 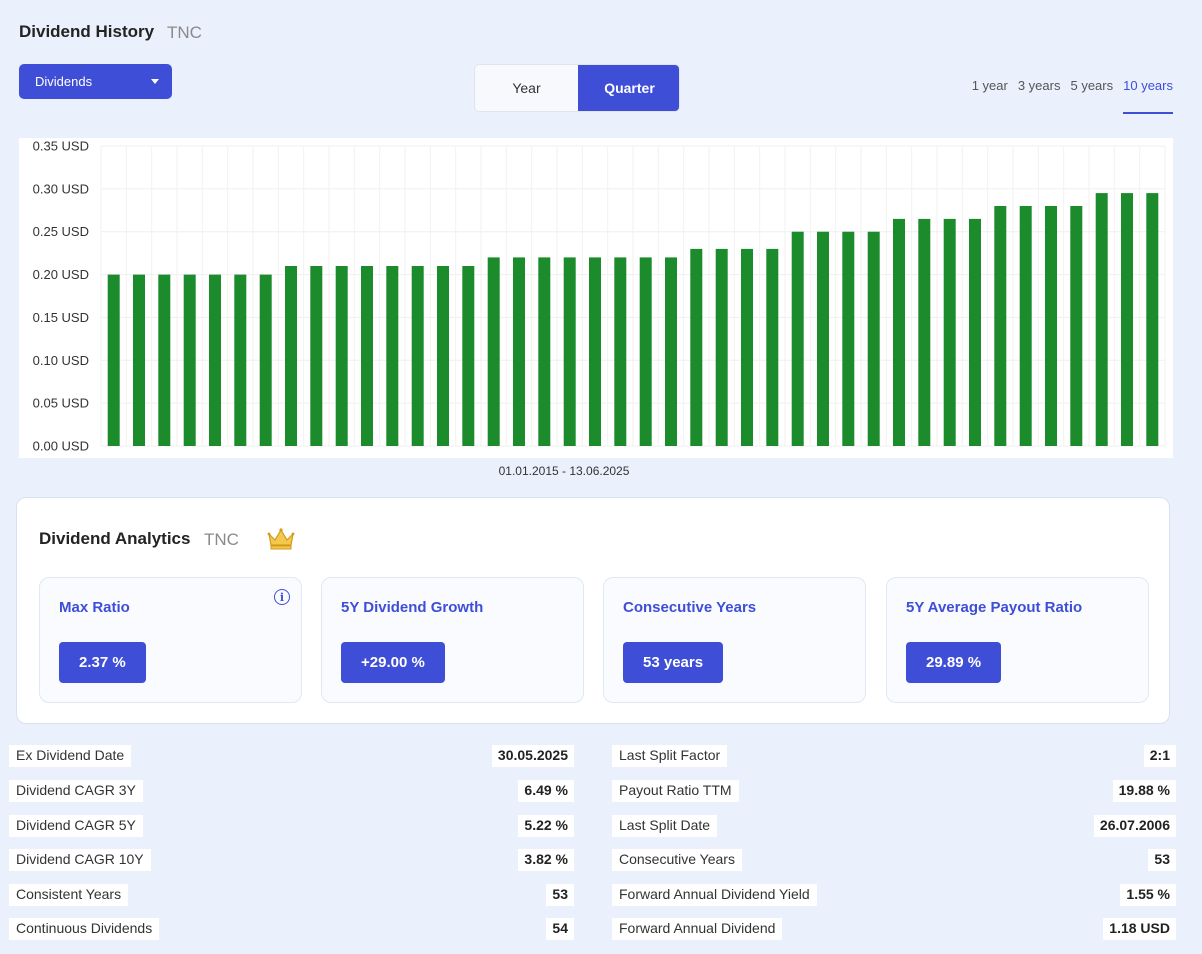 I want to click on tab-10-years: 10 years, so click(x=1148, y=96).